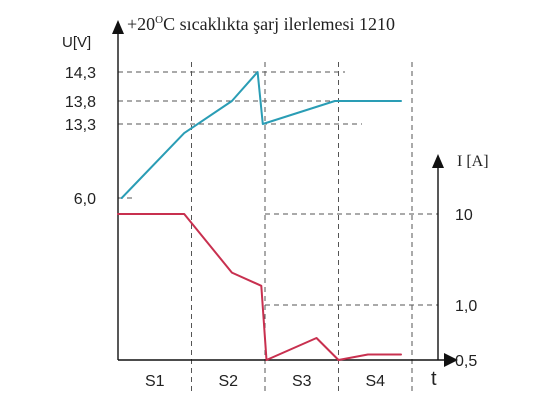 This screenshot has width=550, height=400. Describe the element at coordinates (261, 24) in the screenshot. I see `chart-title: +20OC sıcaklıkta şarj ilerlemesi 1210` at that location.